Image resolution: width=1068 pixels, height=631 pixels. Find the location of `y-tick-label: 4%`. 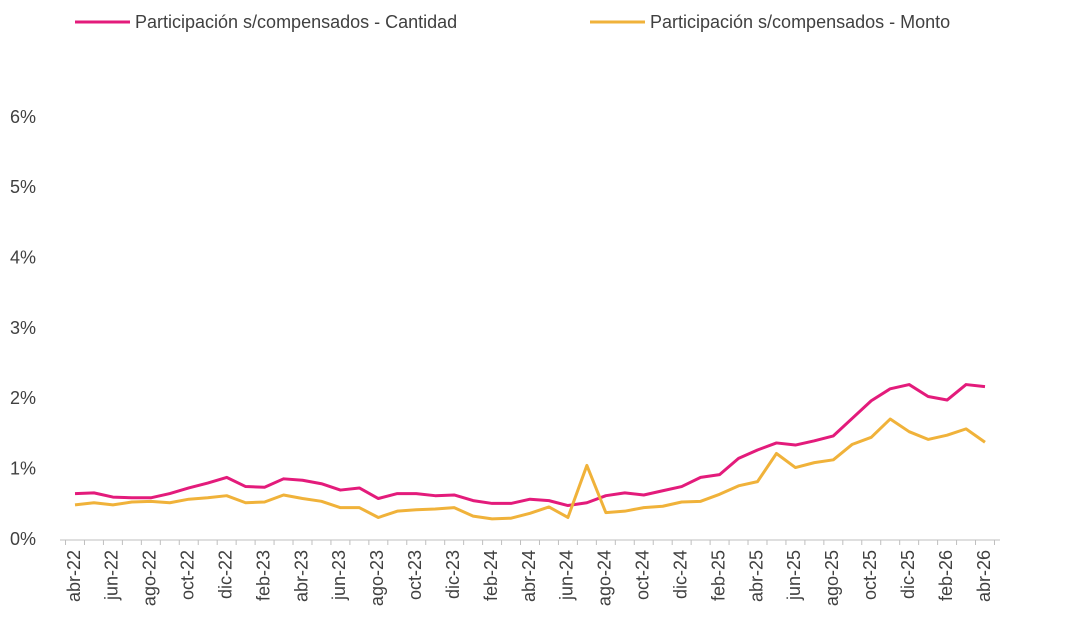

y-tick-label: 4% is located at coordinates (23, 257).